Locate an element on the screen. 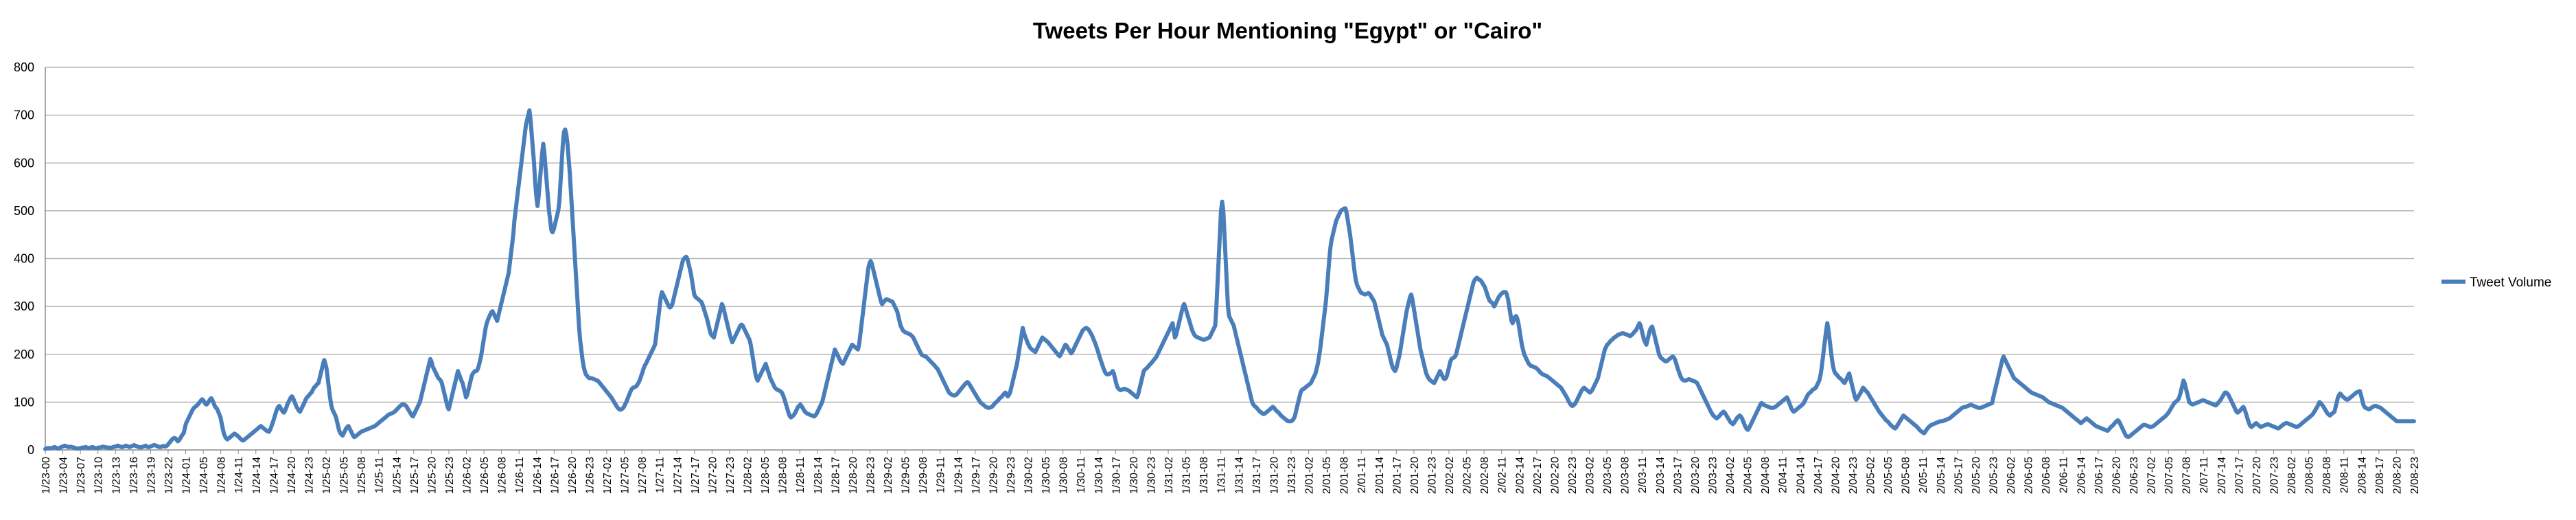 The height and width of the screenshot is (520, 2576). x-tick-label: 2/05-14 is located at coordinates (1941, 476).